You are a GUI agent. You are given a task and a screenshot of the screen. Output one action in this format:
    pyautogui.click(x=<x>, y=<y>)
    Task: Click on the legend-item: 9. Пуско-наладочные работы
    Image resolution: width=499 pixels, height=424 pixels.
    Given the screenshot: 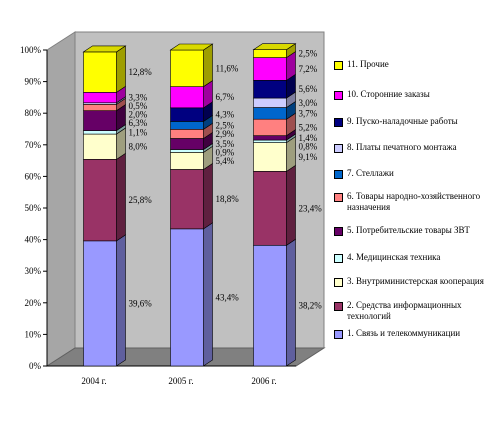 What is the action you would take?
    pyautogui.click(x=416, y=121)
    